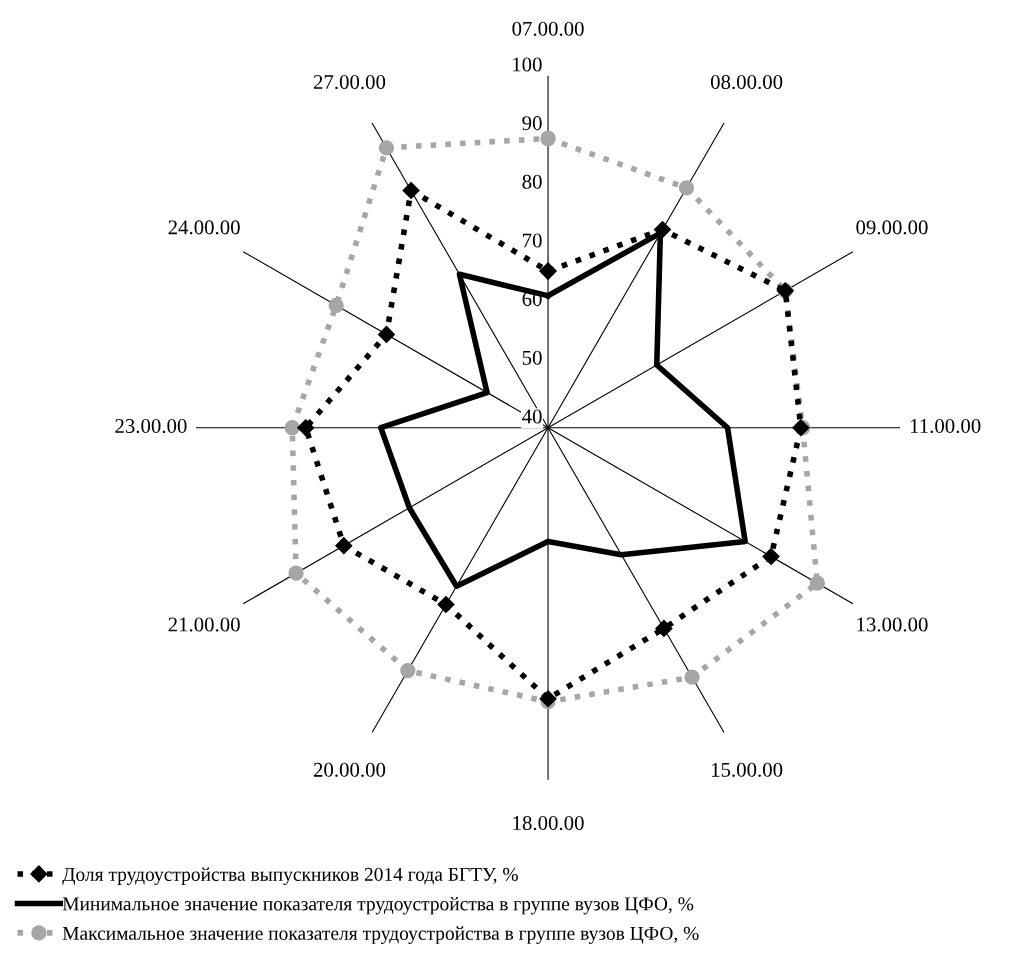 Image resolution: width=1036 pixels, height=971 pixels. What do you see at coordinates (290, 876) in the screenshot?
I see `legend-label: Доля трудоустройства выпускников 2014 года БГТУ, %` at bounding box center [290, 876].